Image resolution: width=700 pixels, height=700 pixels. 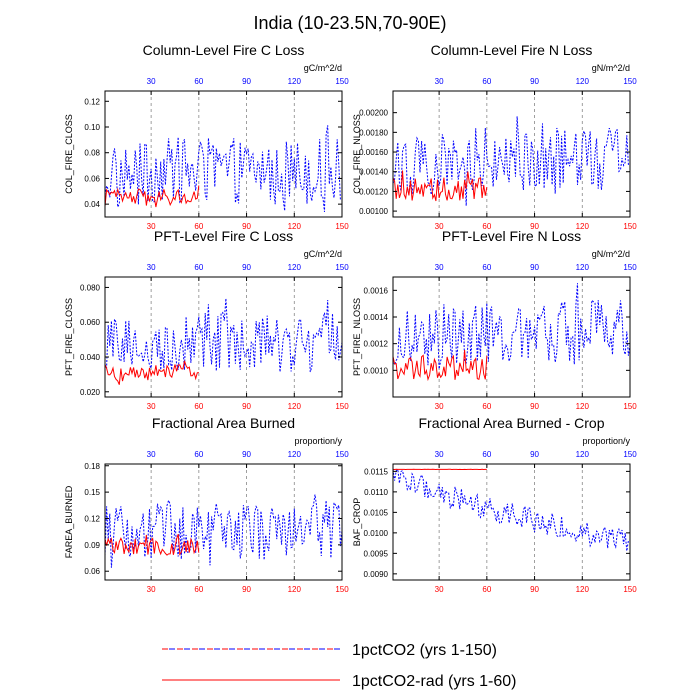 I want to click on y-axis-label: COL_FIRE_CLOSS, so click(x=69, y=154).